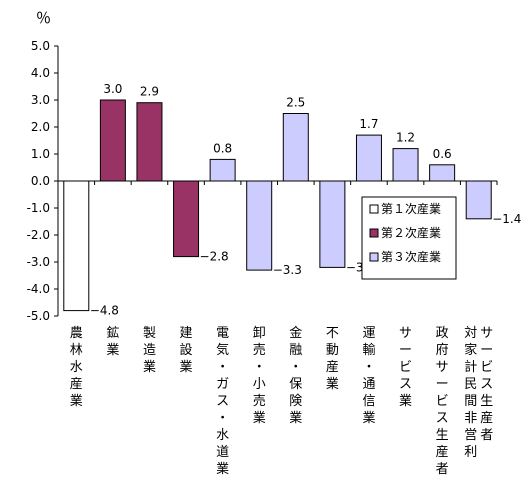 The height and width of the screenshot is (501, 529). I want to click on data-label: −1.4, so click(506, 219).